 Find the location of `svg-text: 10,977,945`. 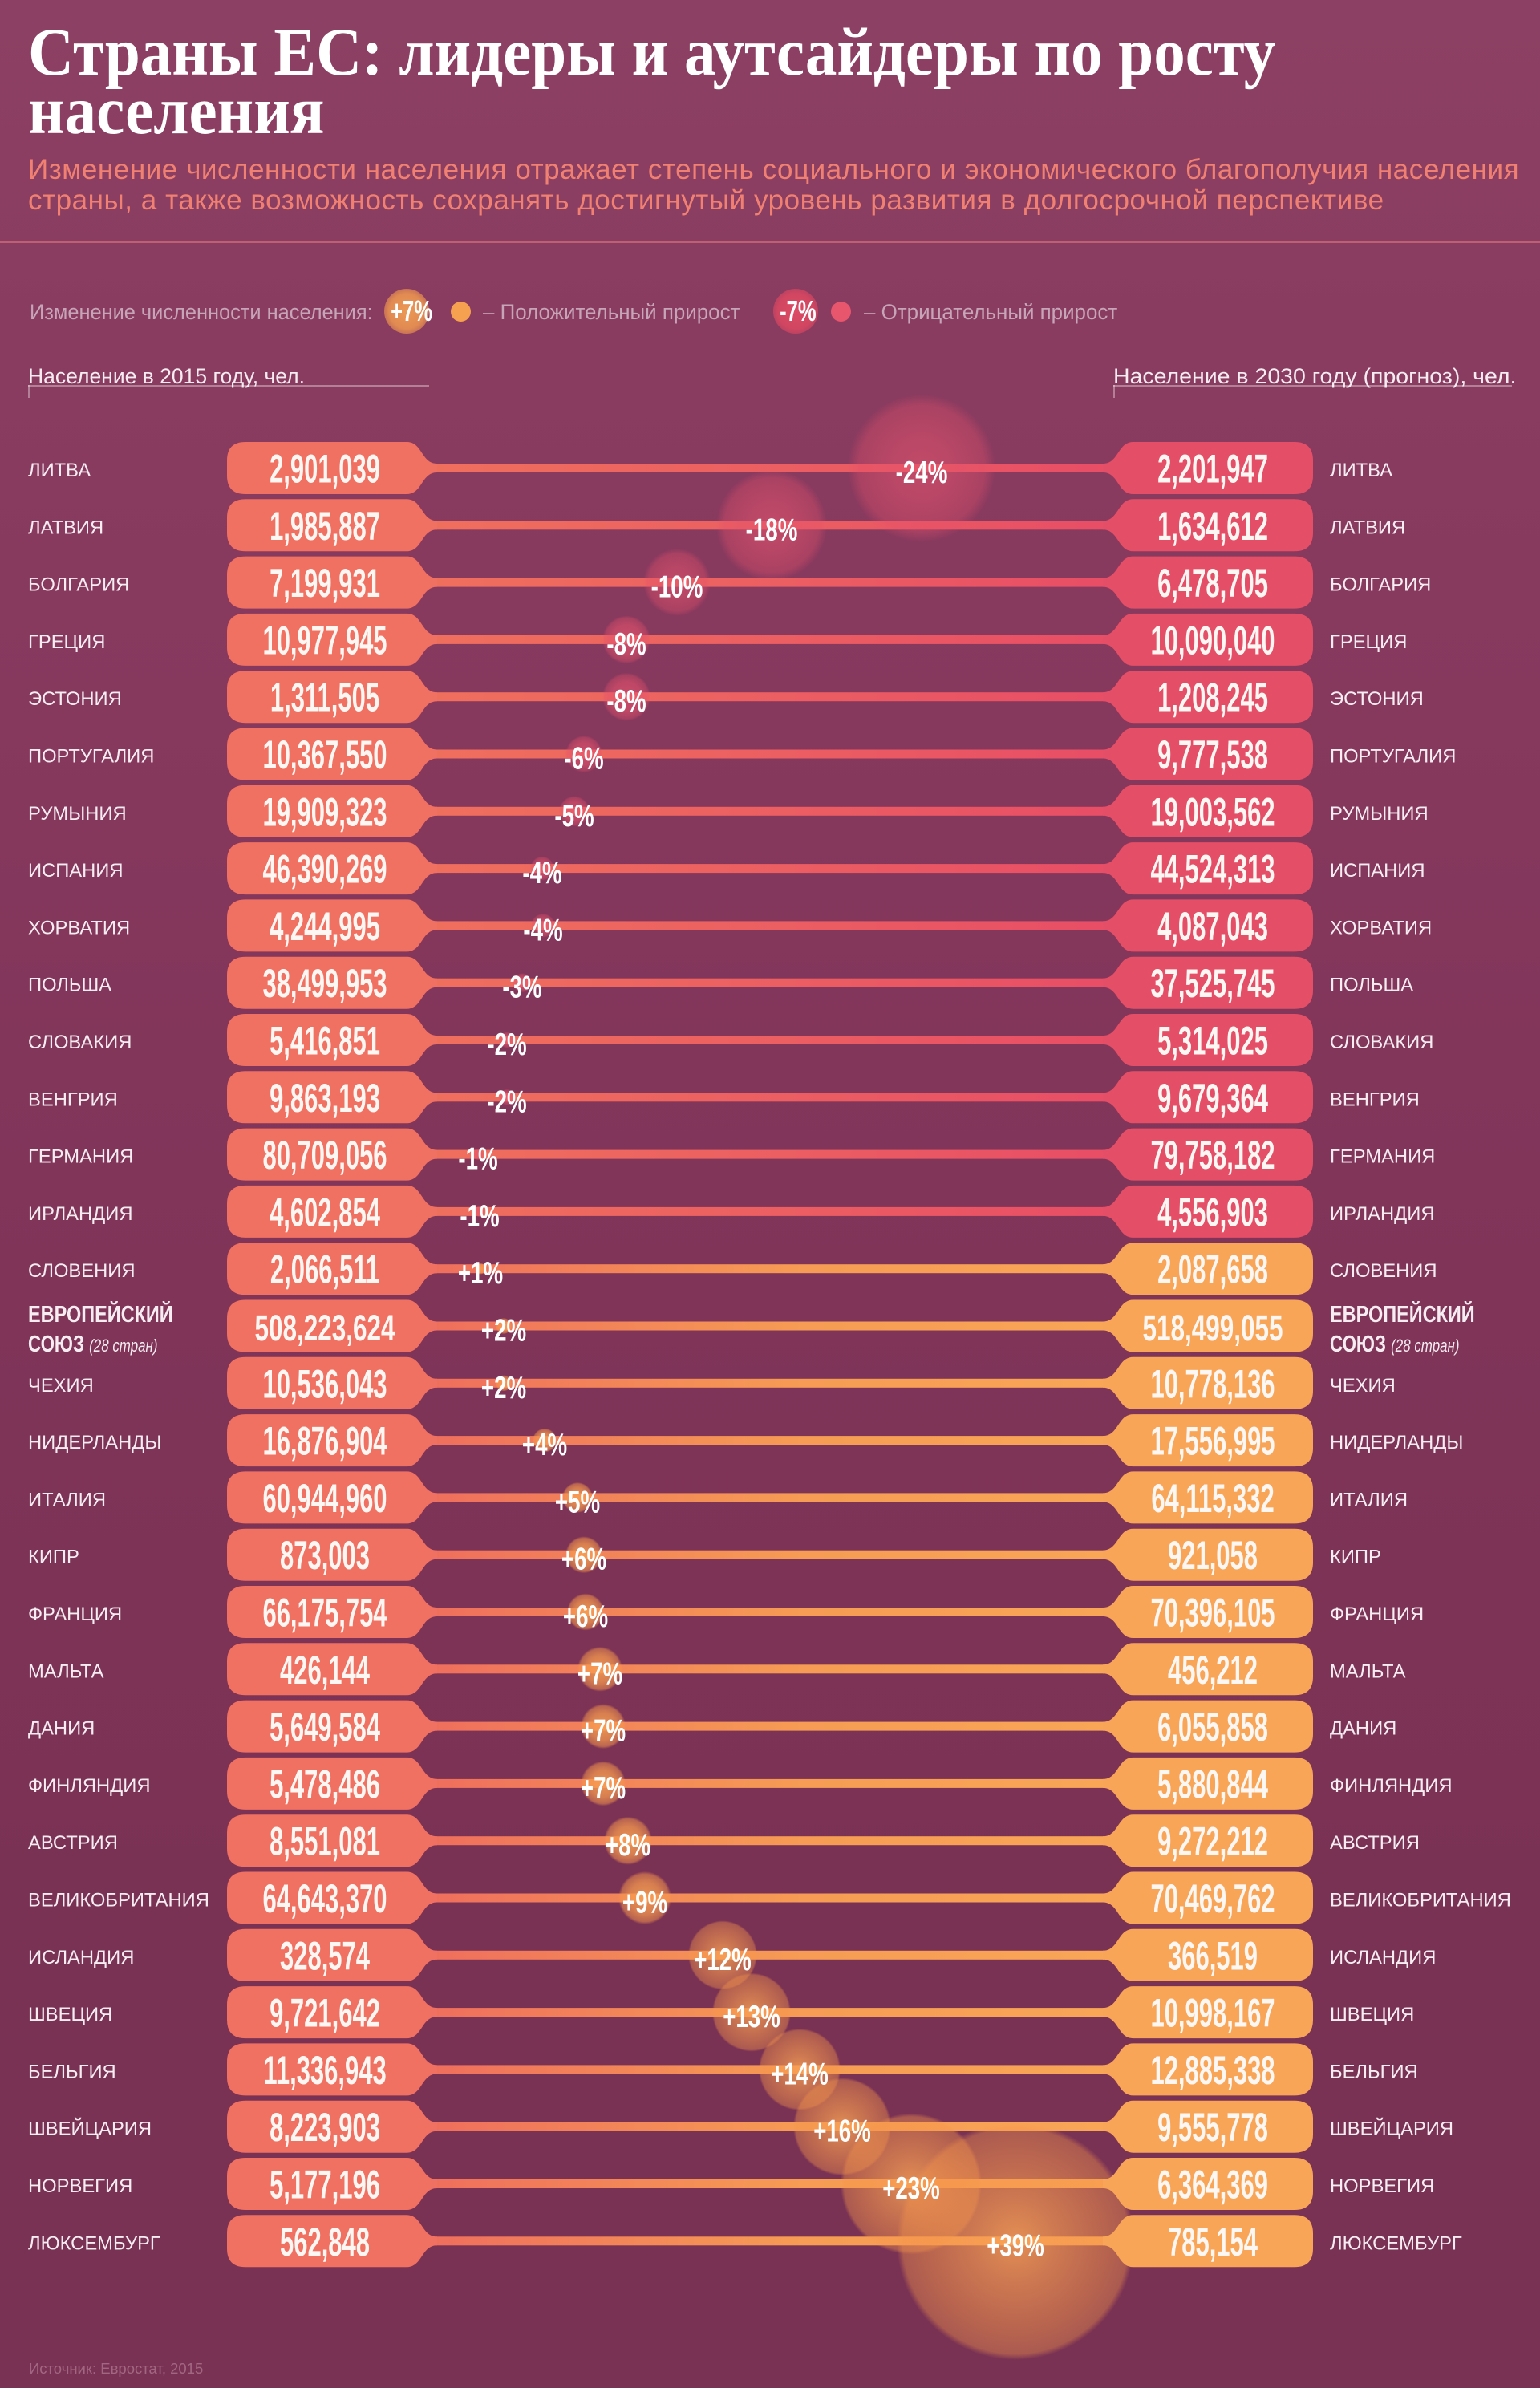

svg-text: 10,977,945 is located at coordinates (324, 640).